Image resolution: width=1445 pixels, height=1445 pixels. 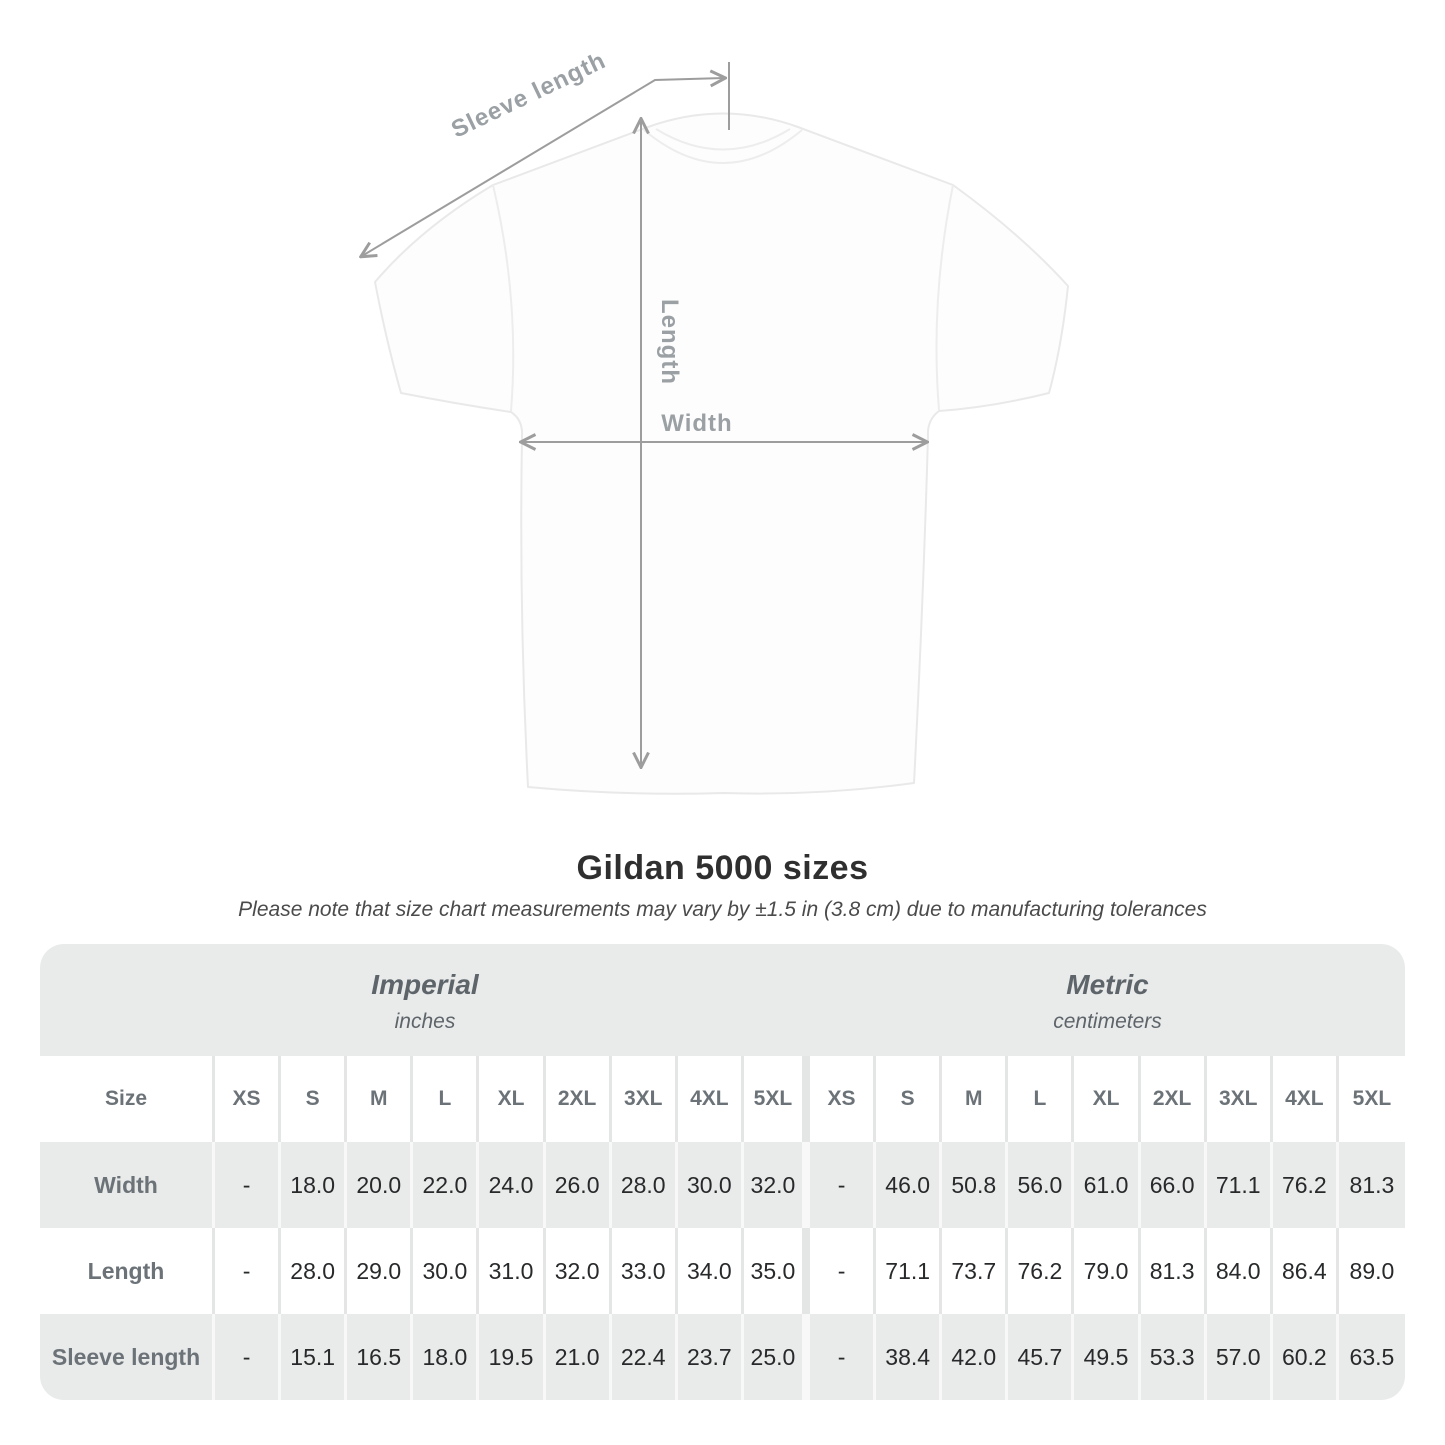 What do you see at coordinates (579, 1185) in the screenshot?
I see `value-cell: 26.0` at bounding box center [579, 1185].